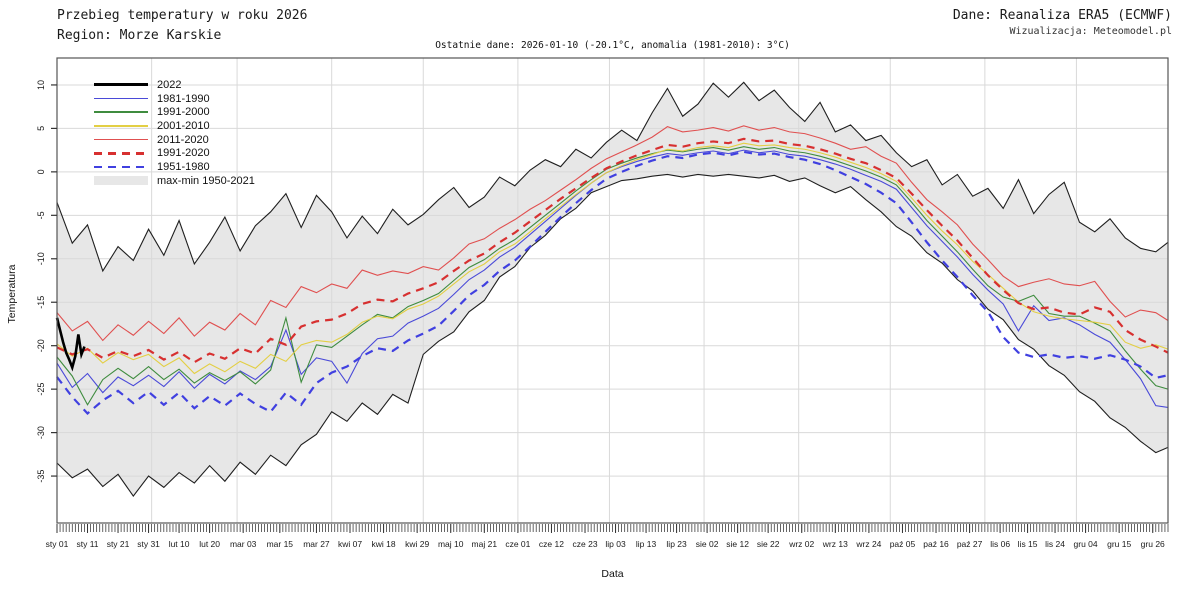  What do you see at coordinates (835, 544) in the screenshot?
I see `x-tick-label: wrz 13` at bounding box center [835, 544].